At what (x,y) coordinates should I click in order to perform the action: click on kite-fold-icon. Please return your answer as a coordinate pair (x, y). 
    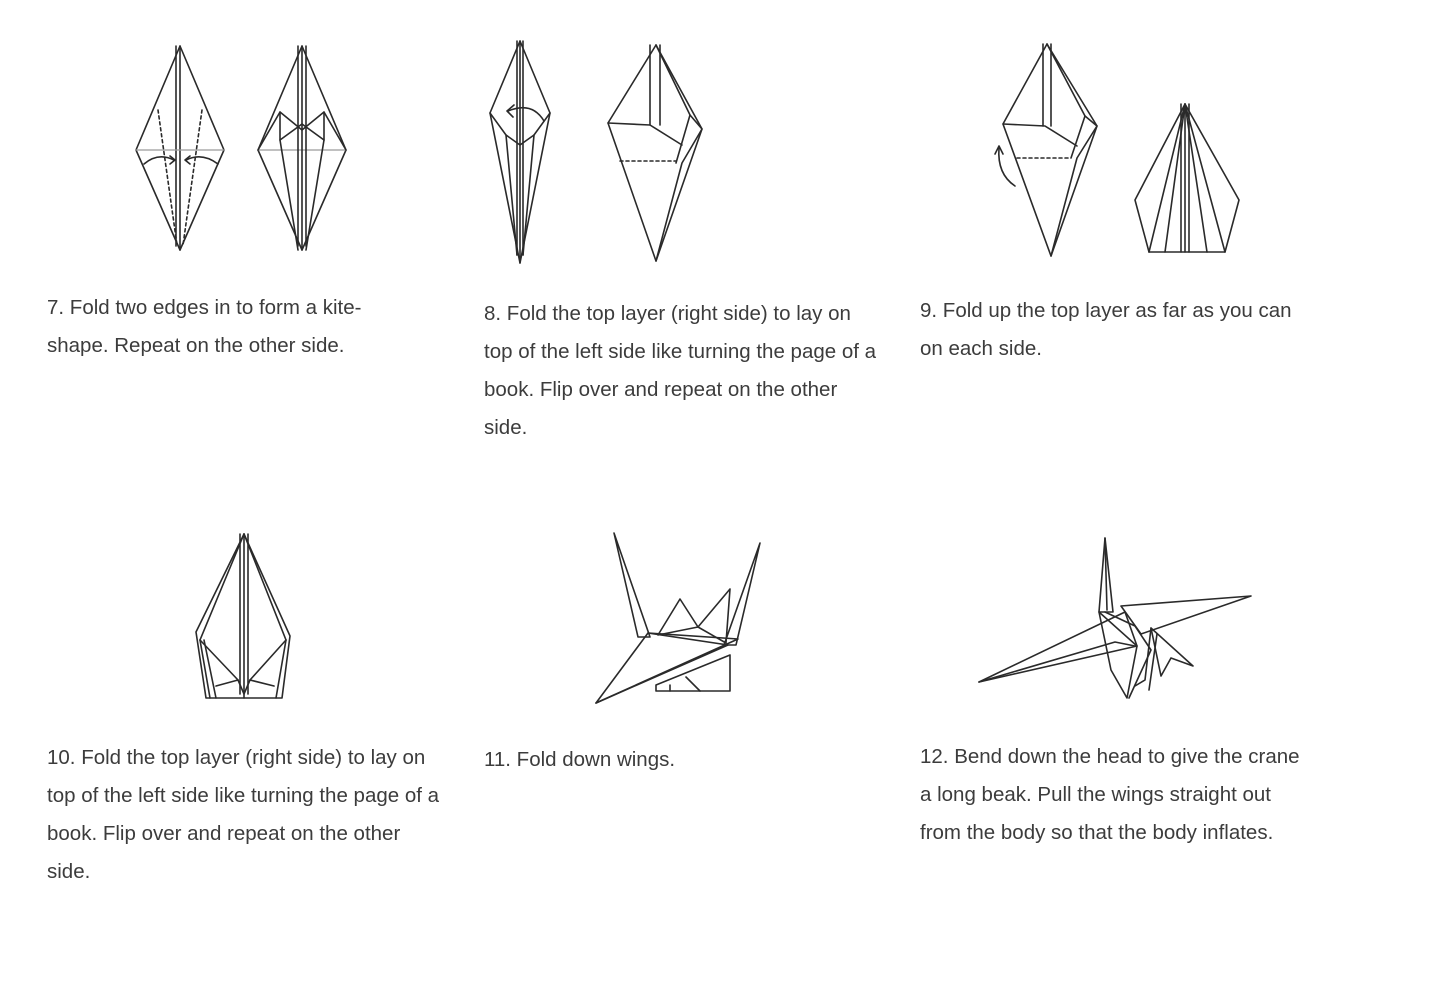
    Looking at the image, I should click on (241, 148).